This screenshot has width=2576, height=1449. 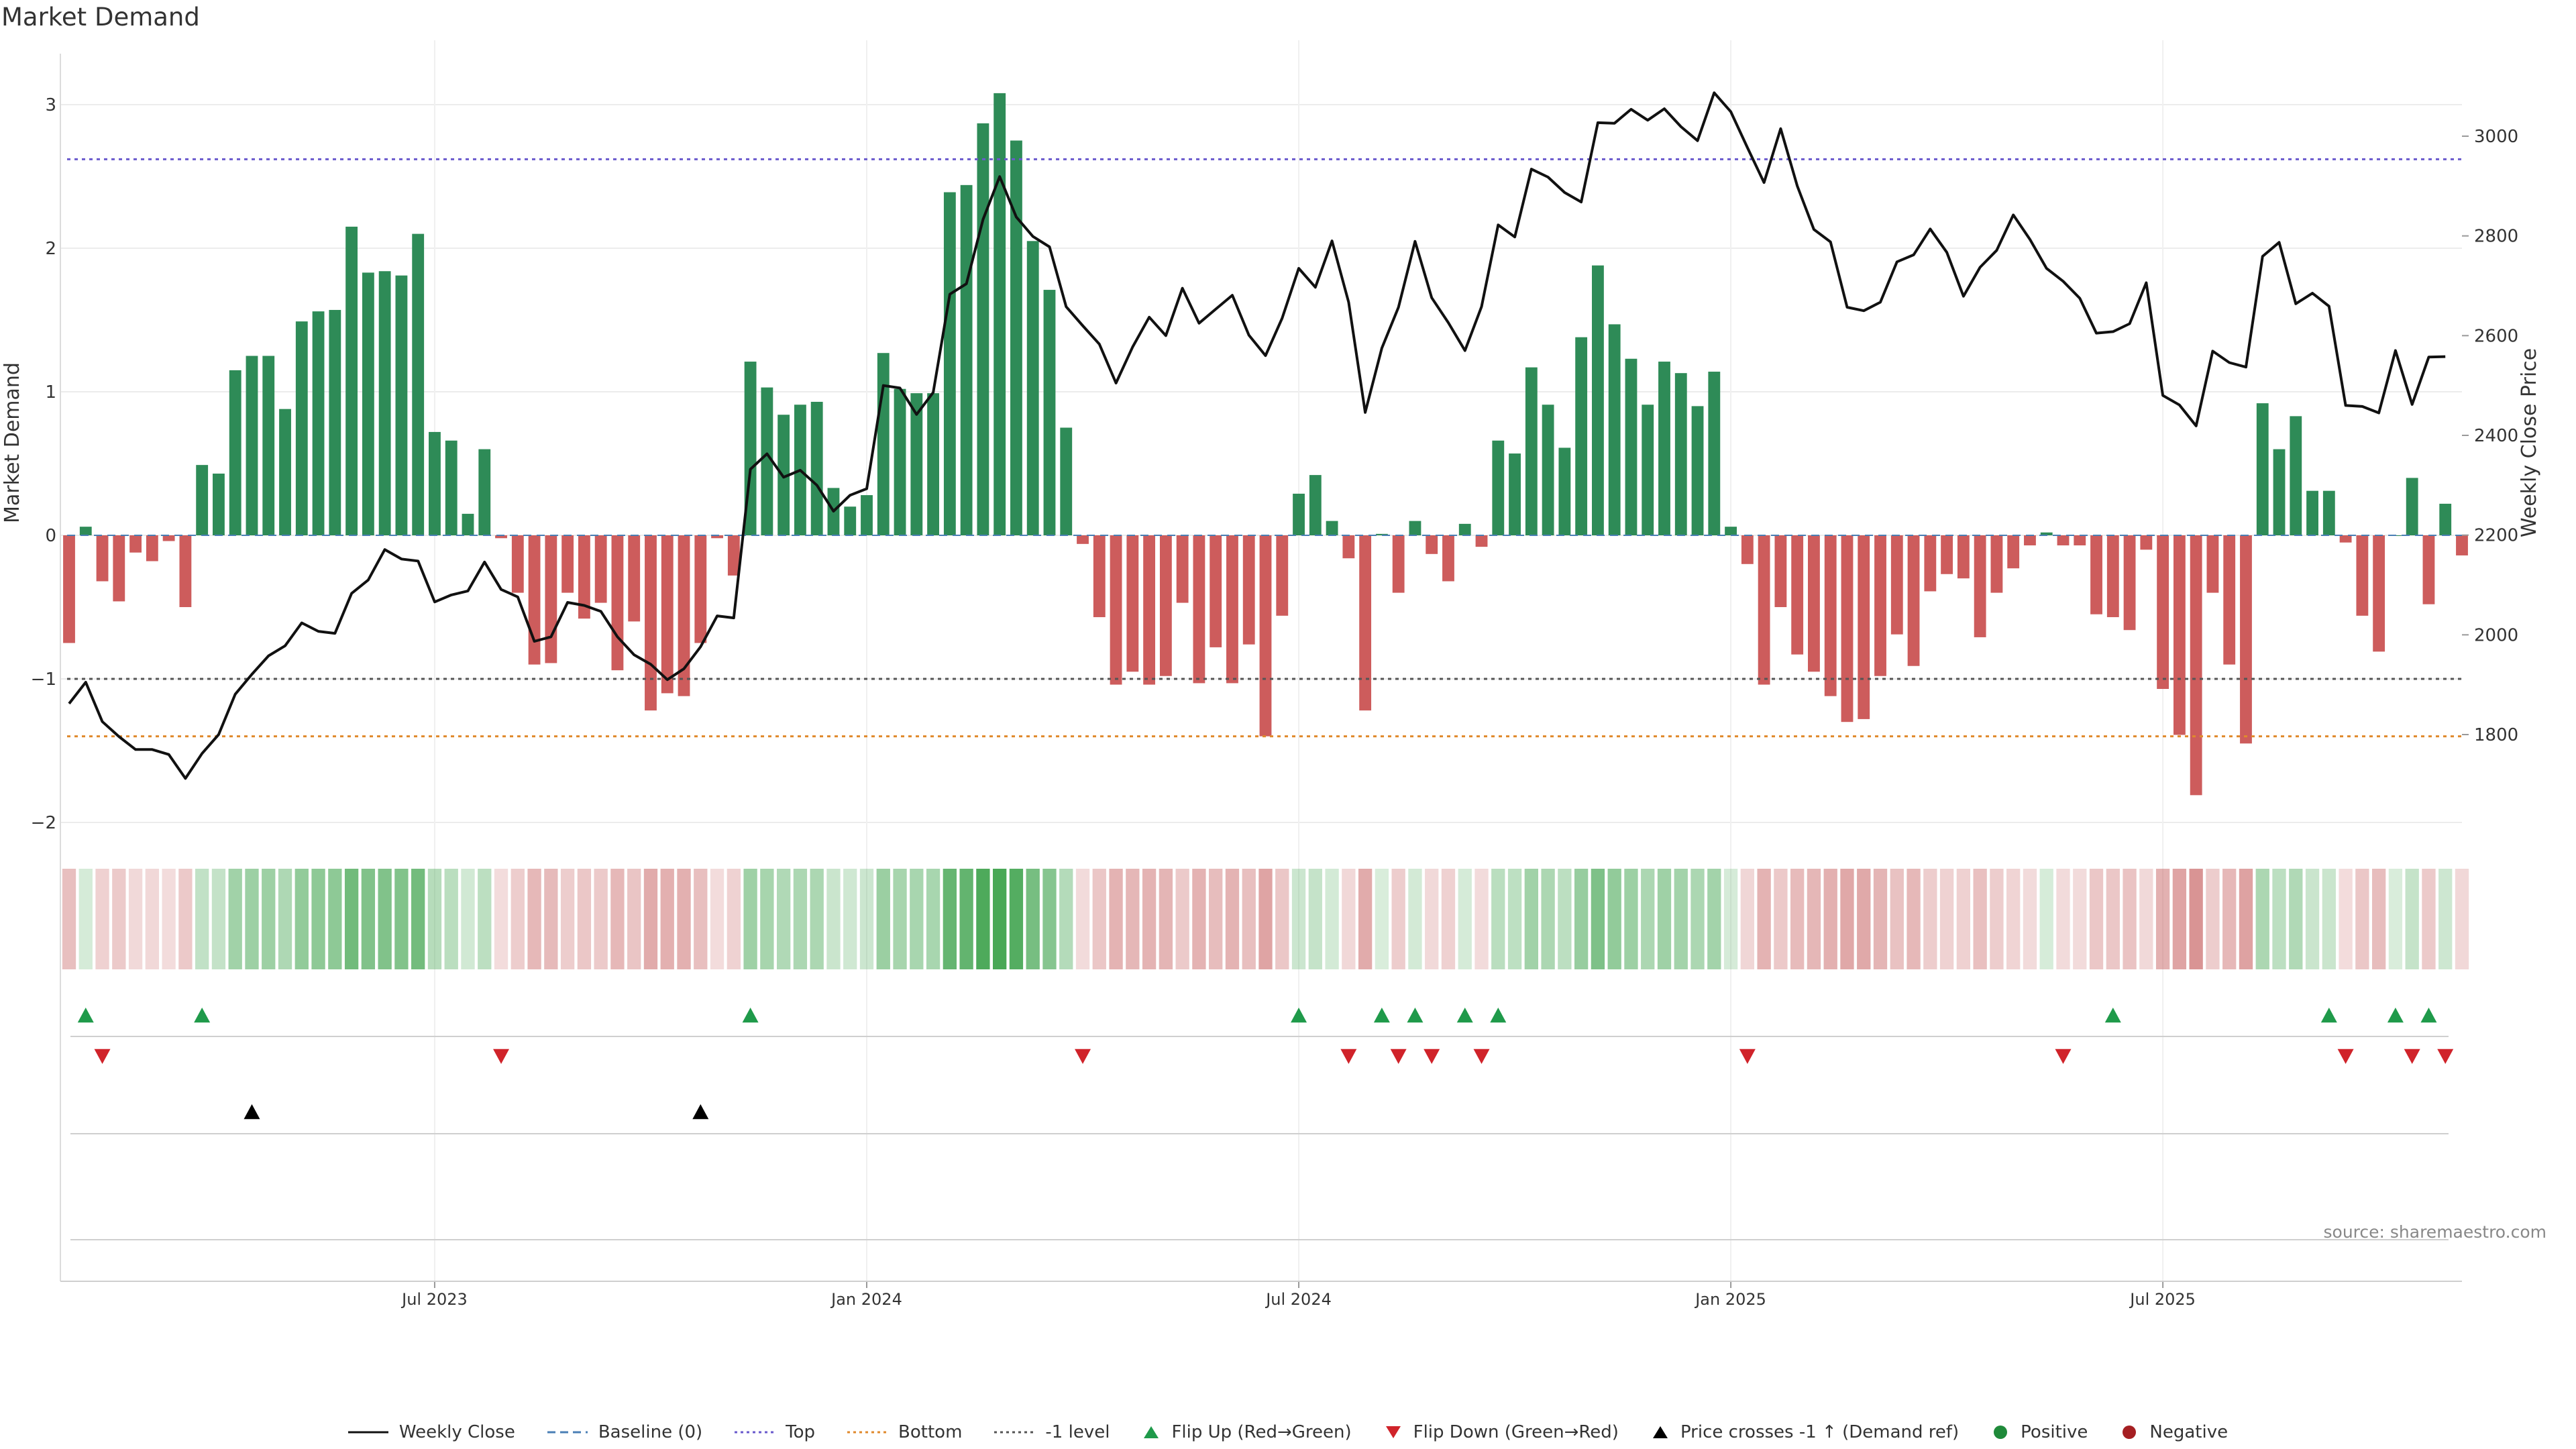 What do you see at coordinates (1052, 1432) in the screenshot?
I see `legend-item: -1 level` at bounding box center [1052, 1432].